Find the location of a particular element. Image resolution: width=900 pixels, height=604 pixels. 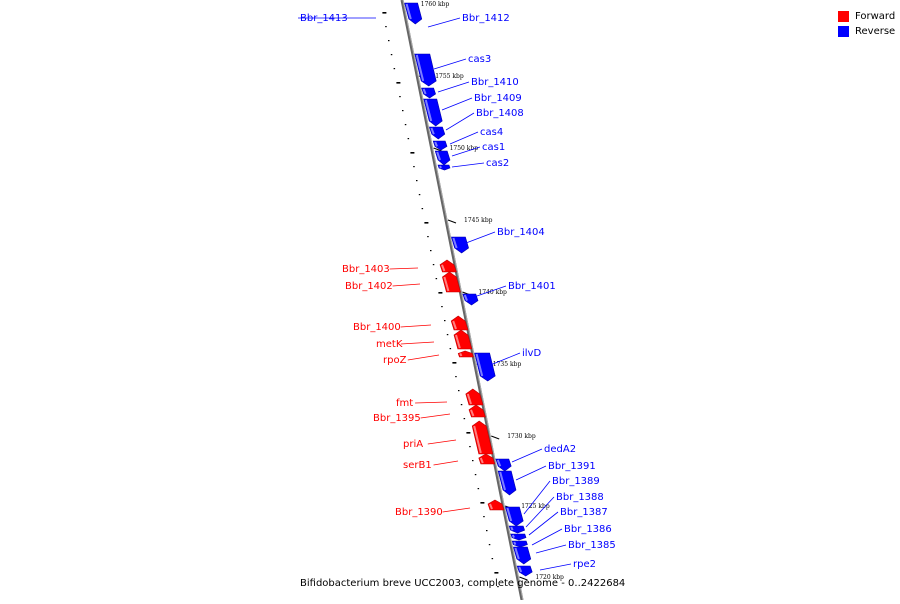

gene-label: Bbr_1401 is located at coordinates (532, 286).